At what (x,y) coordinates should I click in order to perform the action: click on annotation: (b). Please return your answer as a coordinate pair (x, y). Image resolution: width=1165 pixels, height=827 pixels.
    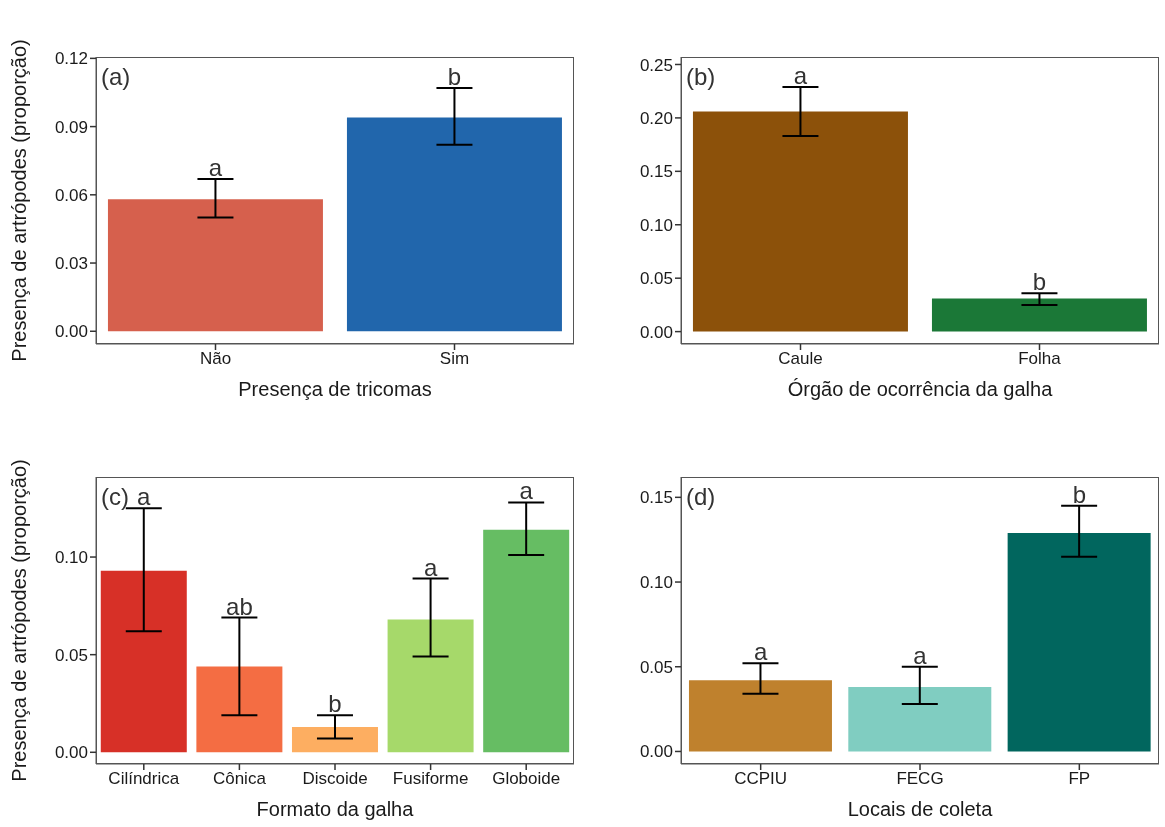
    Looking at the image, I should click on (701, 77).